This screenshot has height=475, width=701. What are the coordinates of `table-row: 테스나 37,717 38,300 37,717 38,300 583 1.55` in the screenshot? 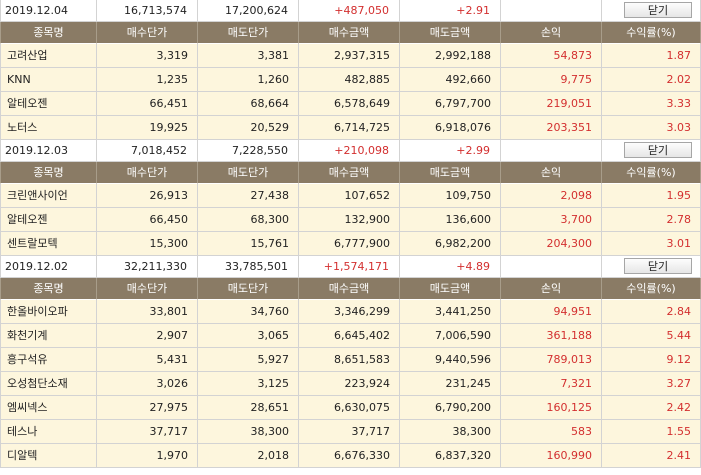 It's located at (350, 432).